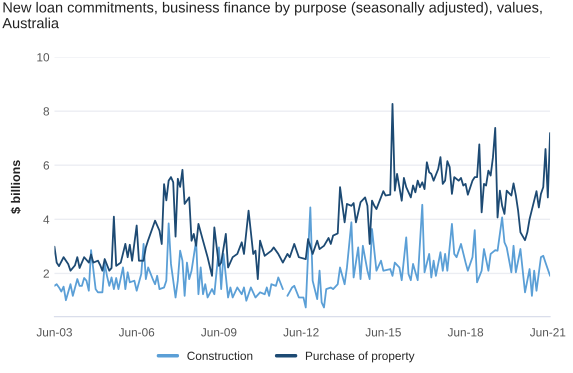 The height and width of the screenshot is (373, 573). Describe the element at coordinates (383, 332) in the screenshot. I see `x-tick-label: Jun-15` at that location.